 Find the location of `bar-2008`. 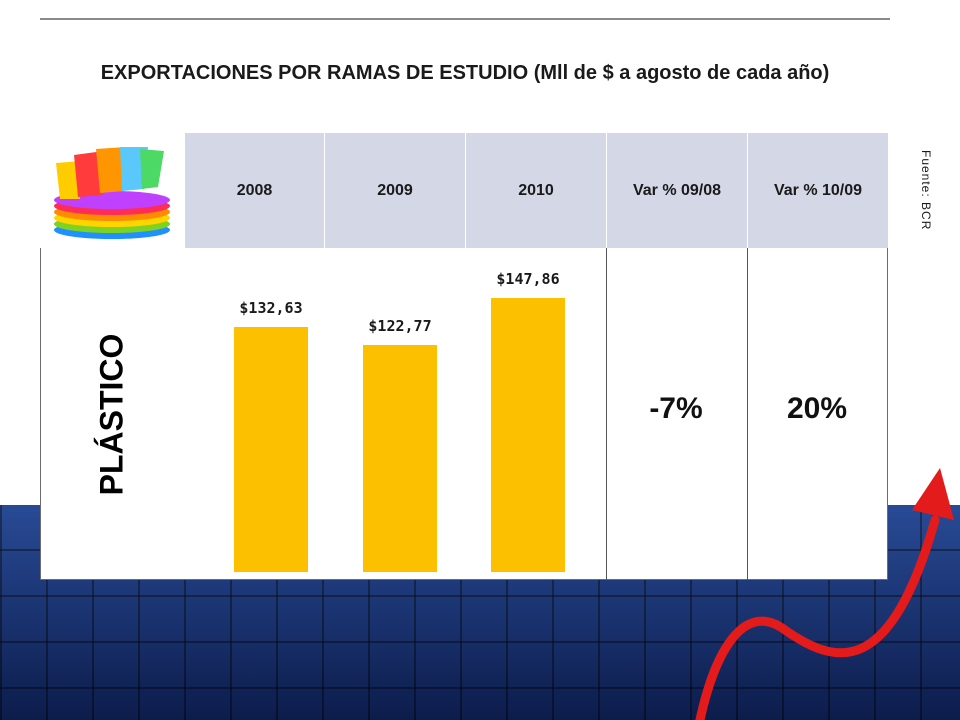

bar-2008 is located at coordinates (271, 449).